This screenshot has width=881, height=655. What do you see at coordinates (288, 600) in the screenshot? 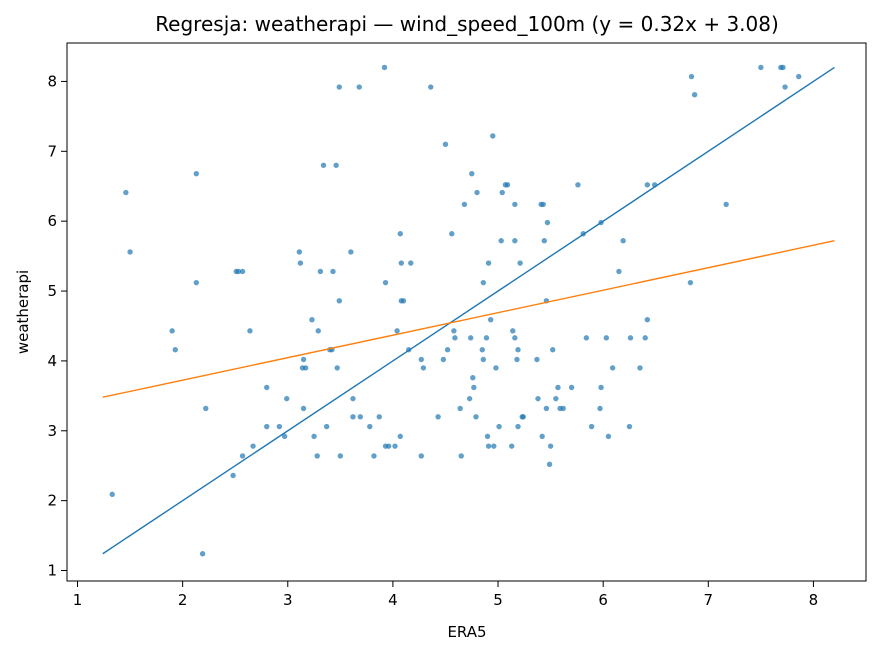
I see `x-tick-label: 3` at bounding box center [288, 600].